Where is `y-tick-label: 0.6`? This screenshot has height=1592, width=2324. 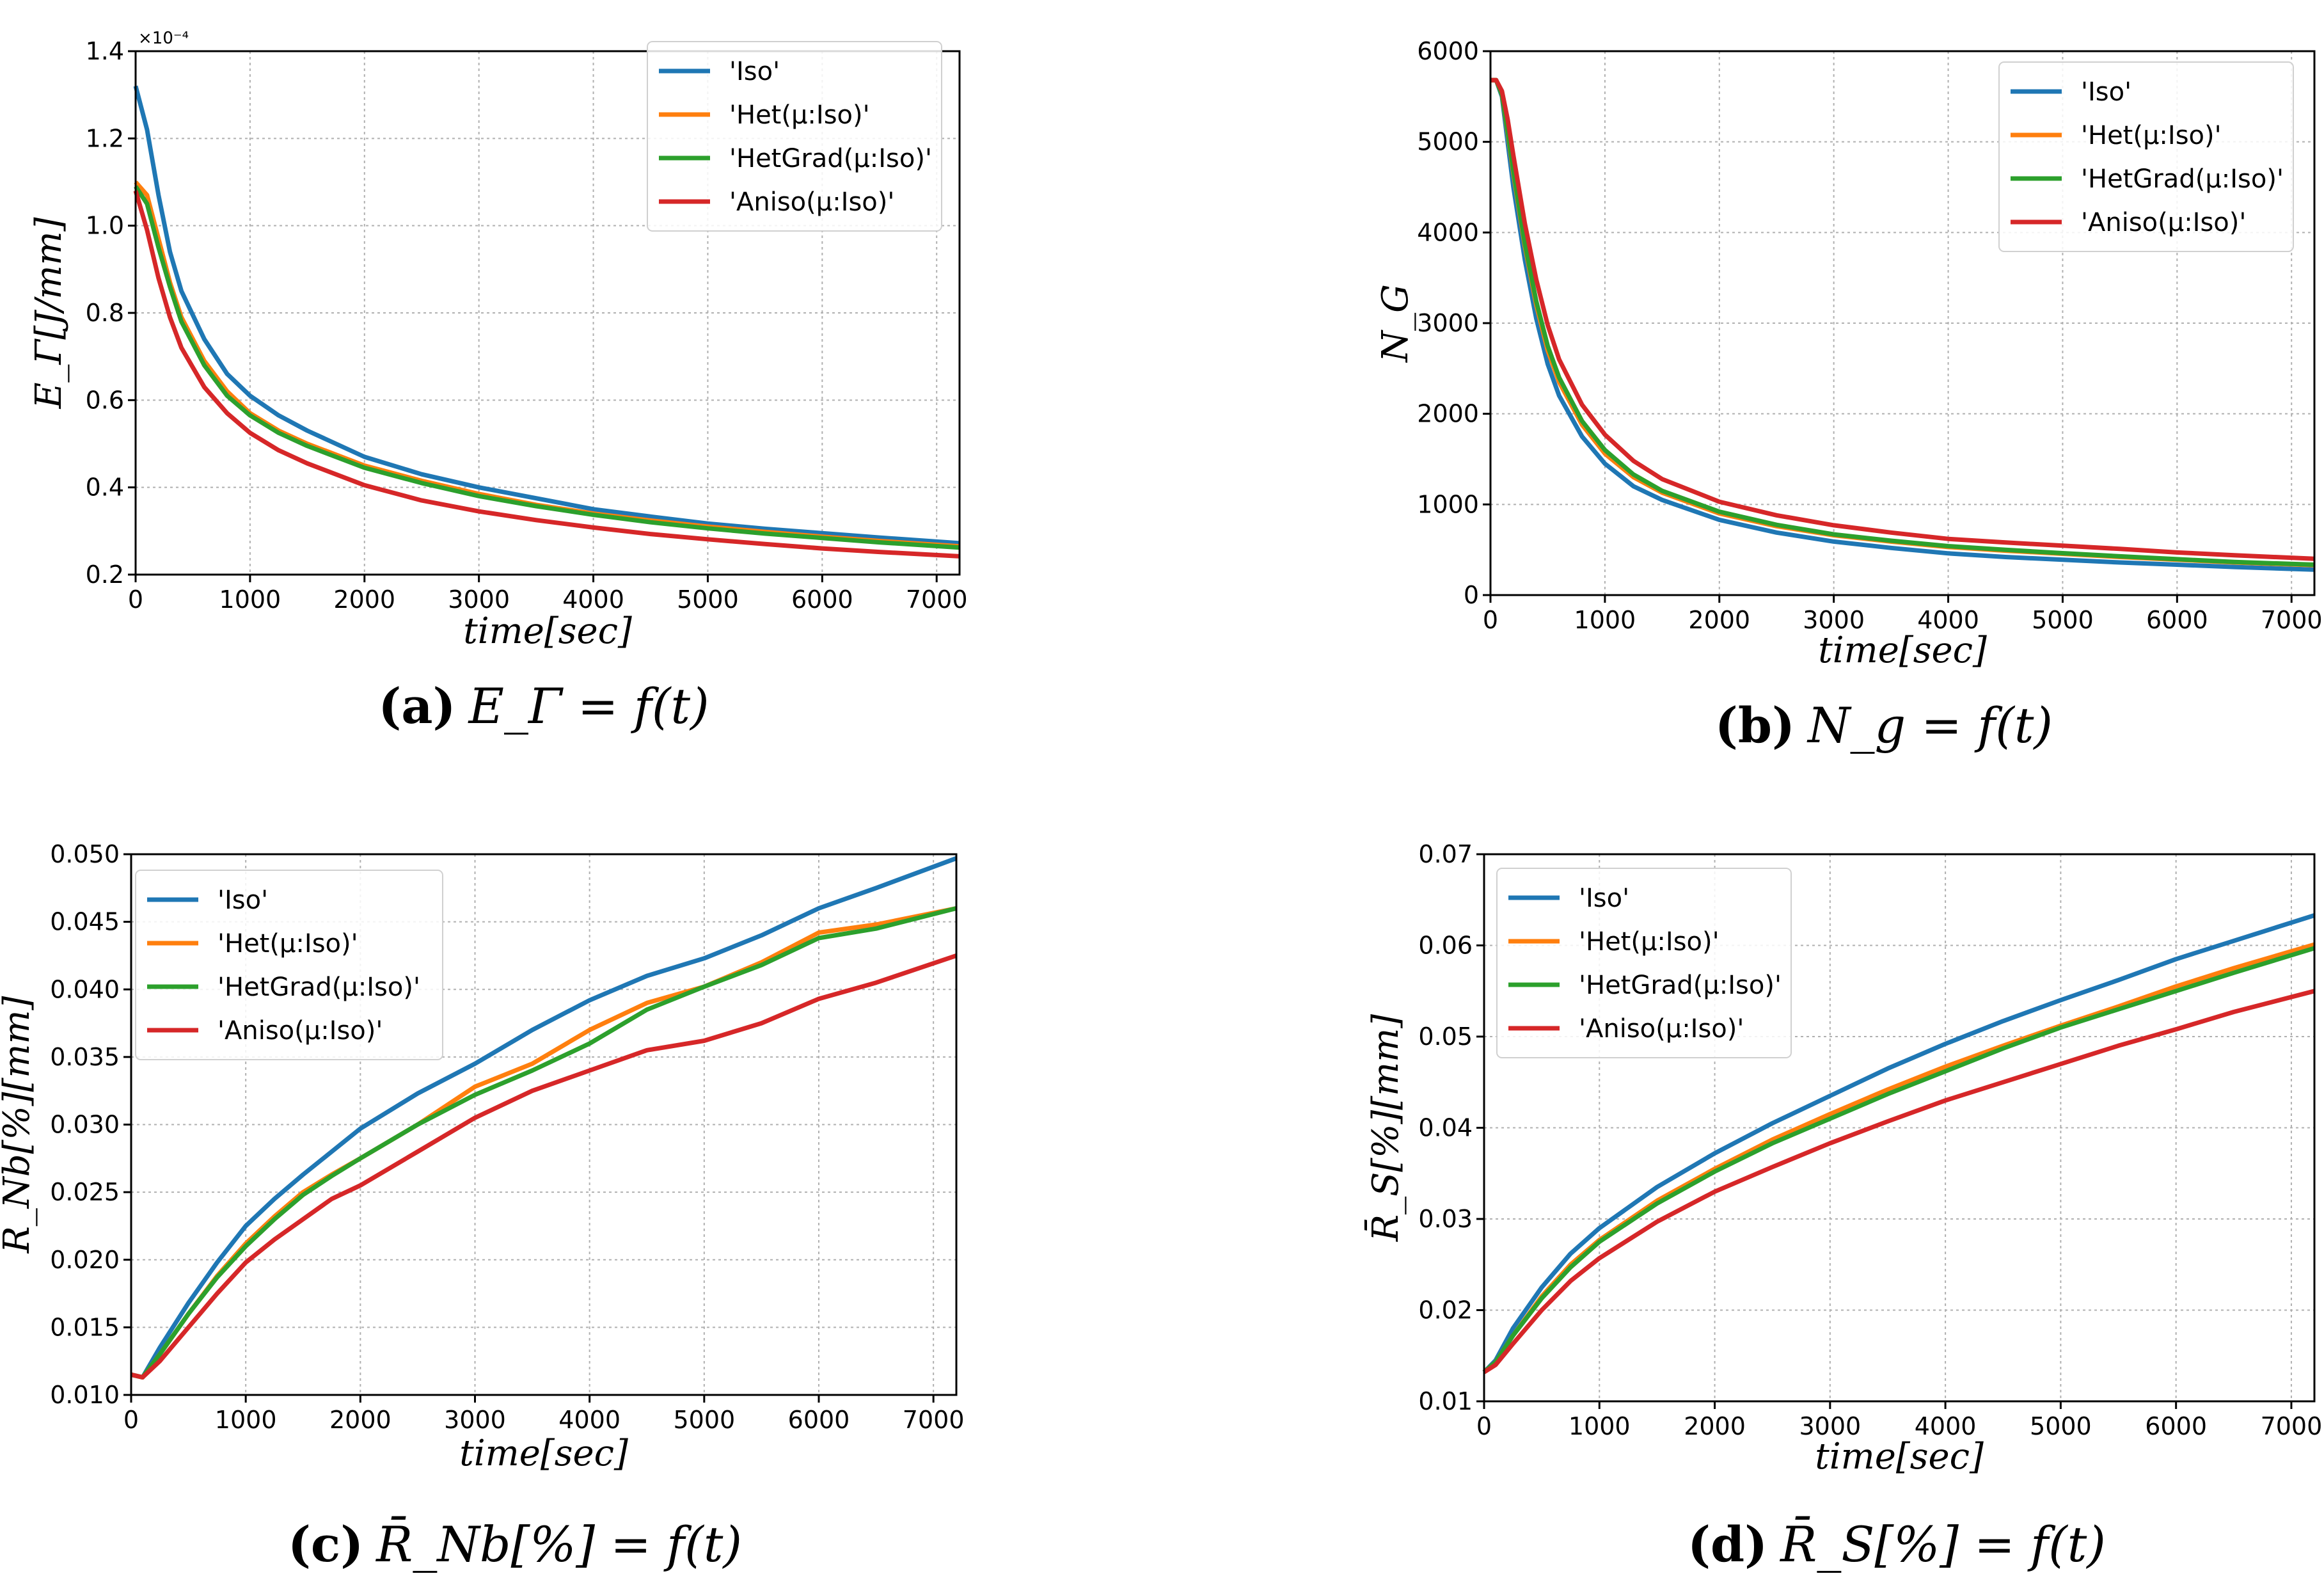
y-tick-label: 0.6 is located at coordinates (105, 400).